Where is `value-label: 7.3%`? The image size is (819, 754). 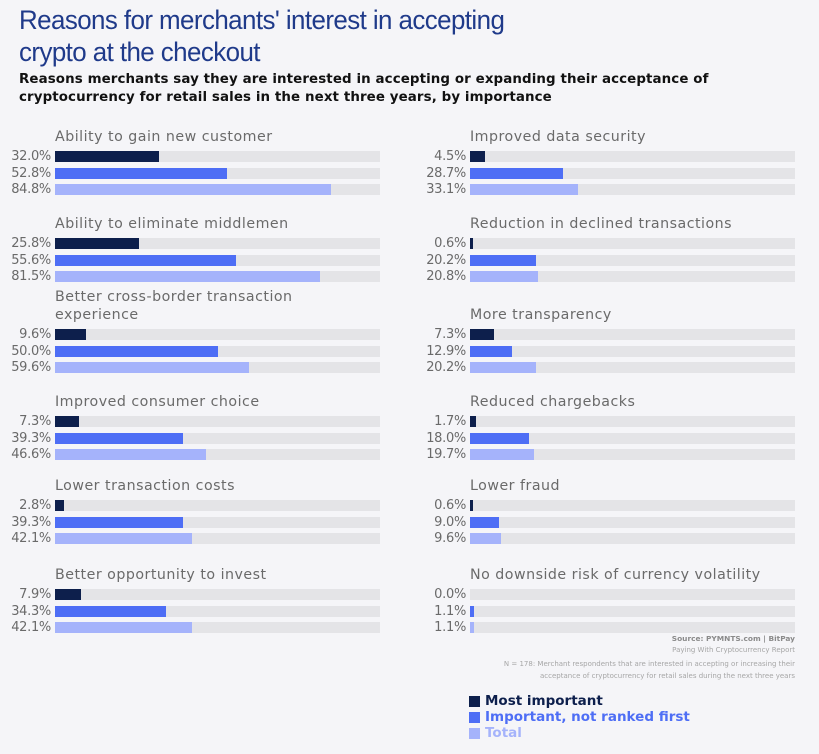
value-label: 7.3% is located at coordinates (450, 334).